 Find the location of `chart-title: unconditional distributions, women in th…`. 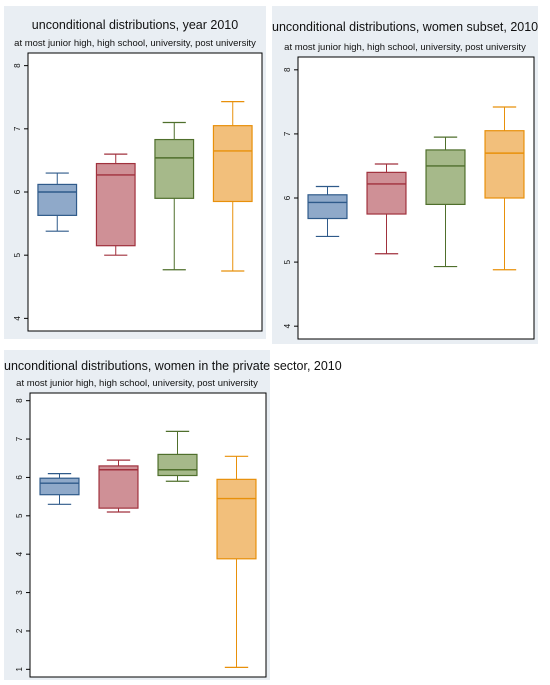

chart-title: unconditional distributions, women in th… is located at coordinates (173, 366).